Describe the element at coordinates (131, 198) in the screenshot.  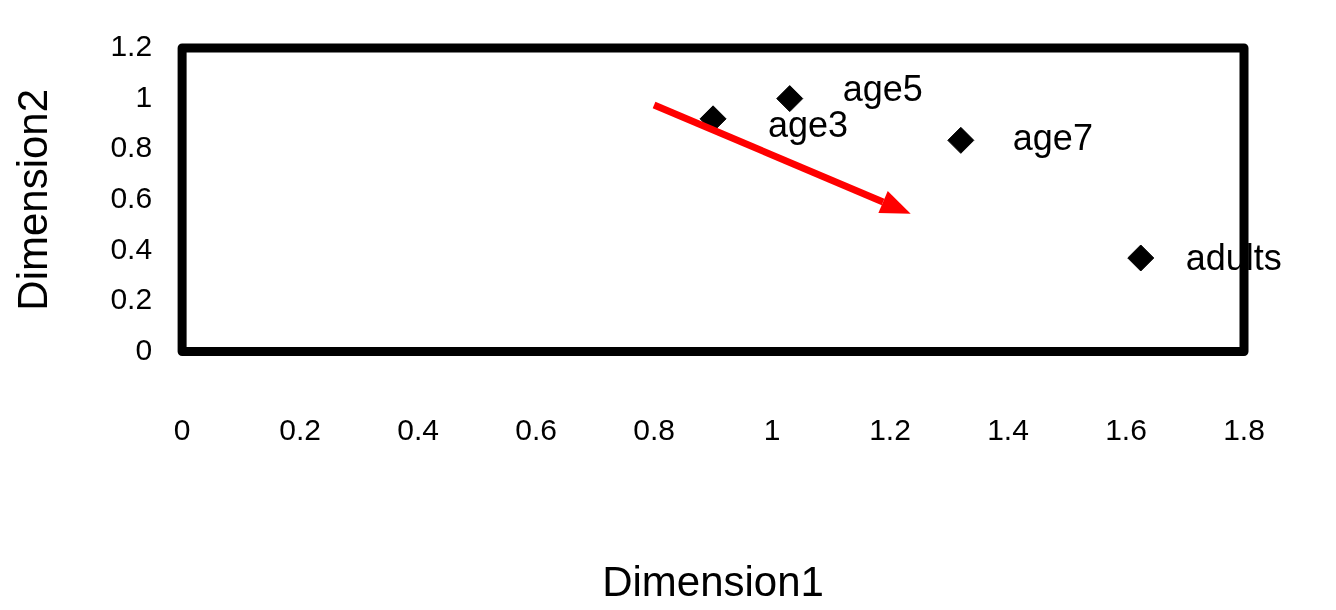
I see `y-tick-label: 0.6` at that location.